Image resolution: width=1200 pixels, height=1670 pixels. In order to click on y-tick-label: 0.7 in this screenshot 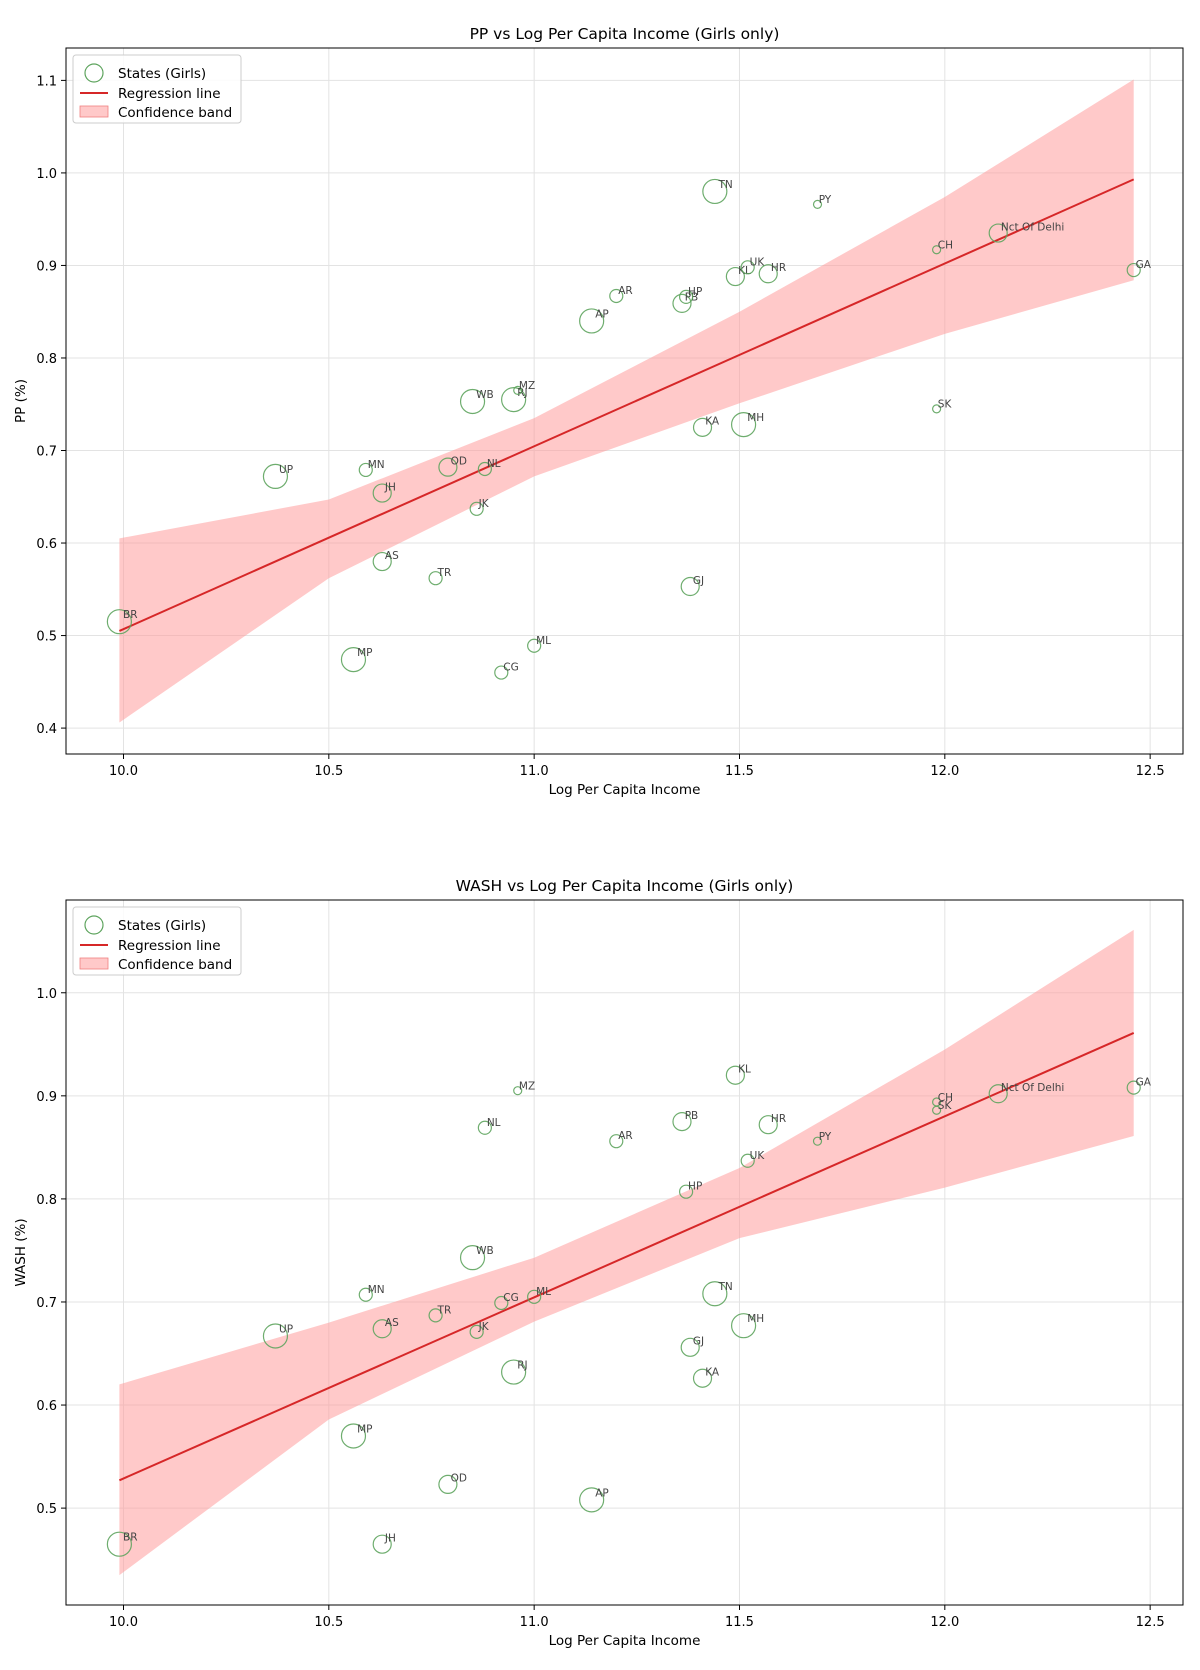, I will do `click(46, 1303)`.